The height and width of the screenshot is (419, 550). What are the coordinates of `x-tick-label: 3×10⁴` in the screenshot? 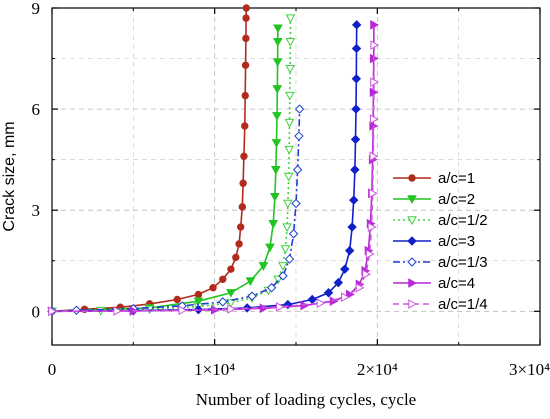 It's located at (529, 369).